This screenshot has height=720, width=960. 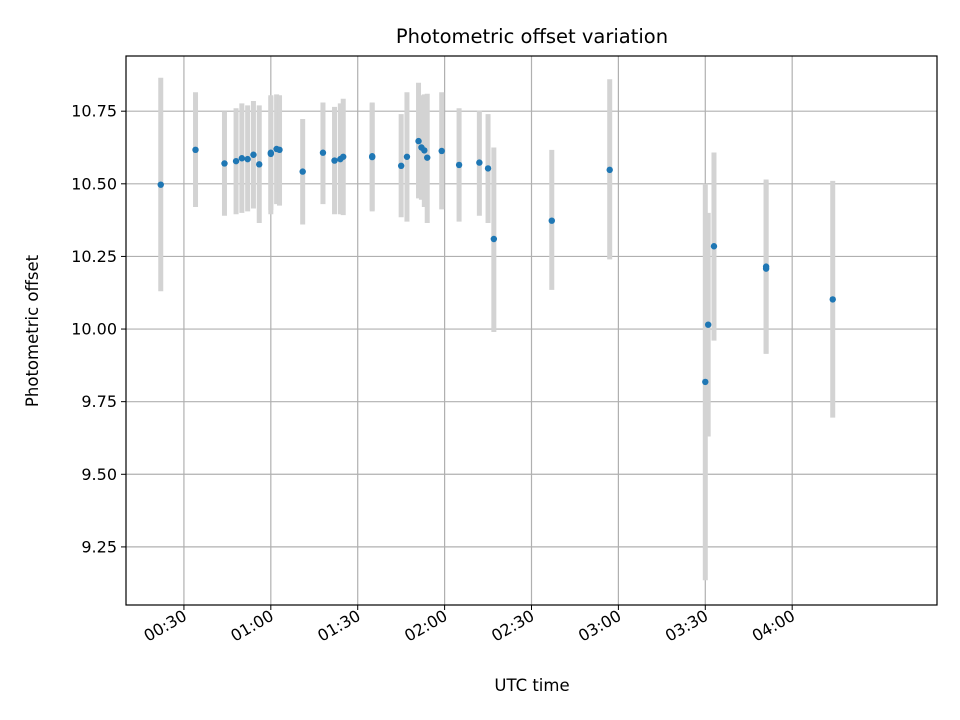 What do you see at coordinates (94, 111) in the screenshot?
I see `y-tick-label: 10.75` at bounding box center [94, 111].